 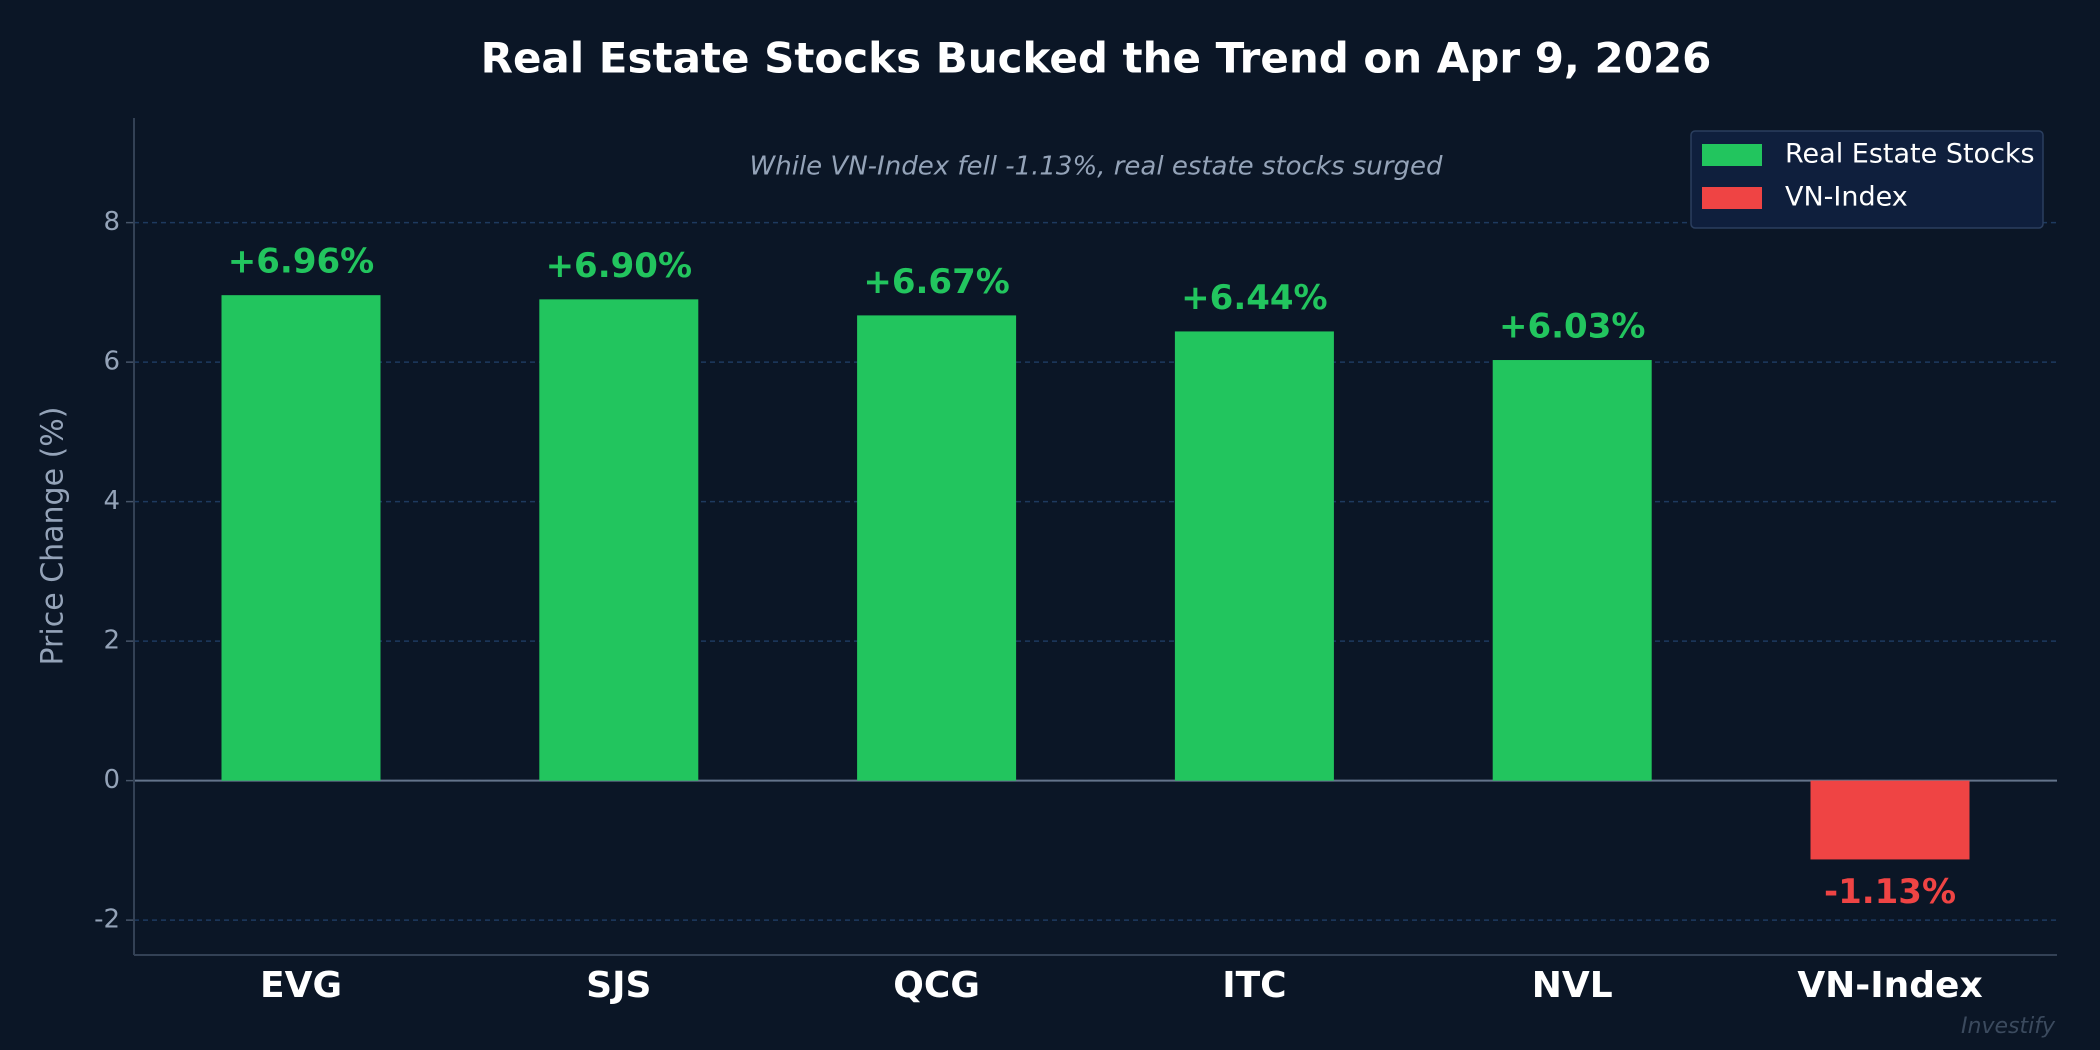 What do you see at coordinates (53, 535) in the screenshot?
I see `y-axis-label: Price Change (%)` at bounding box center [53, 535].